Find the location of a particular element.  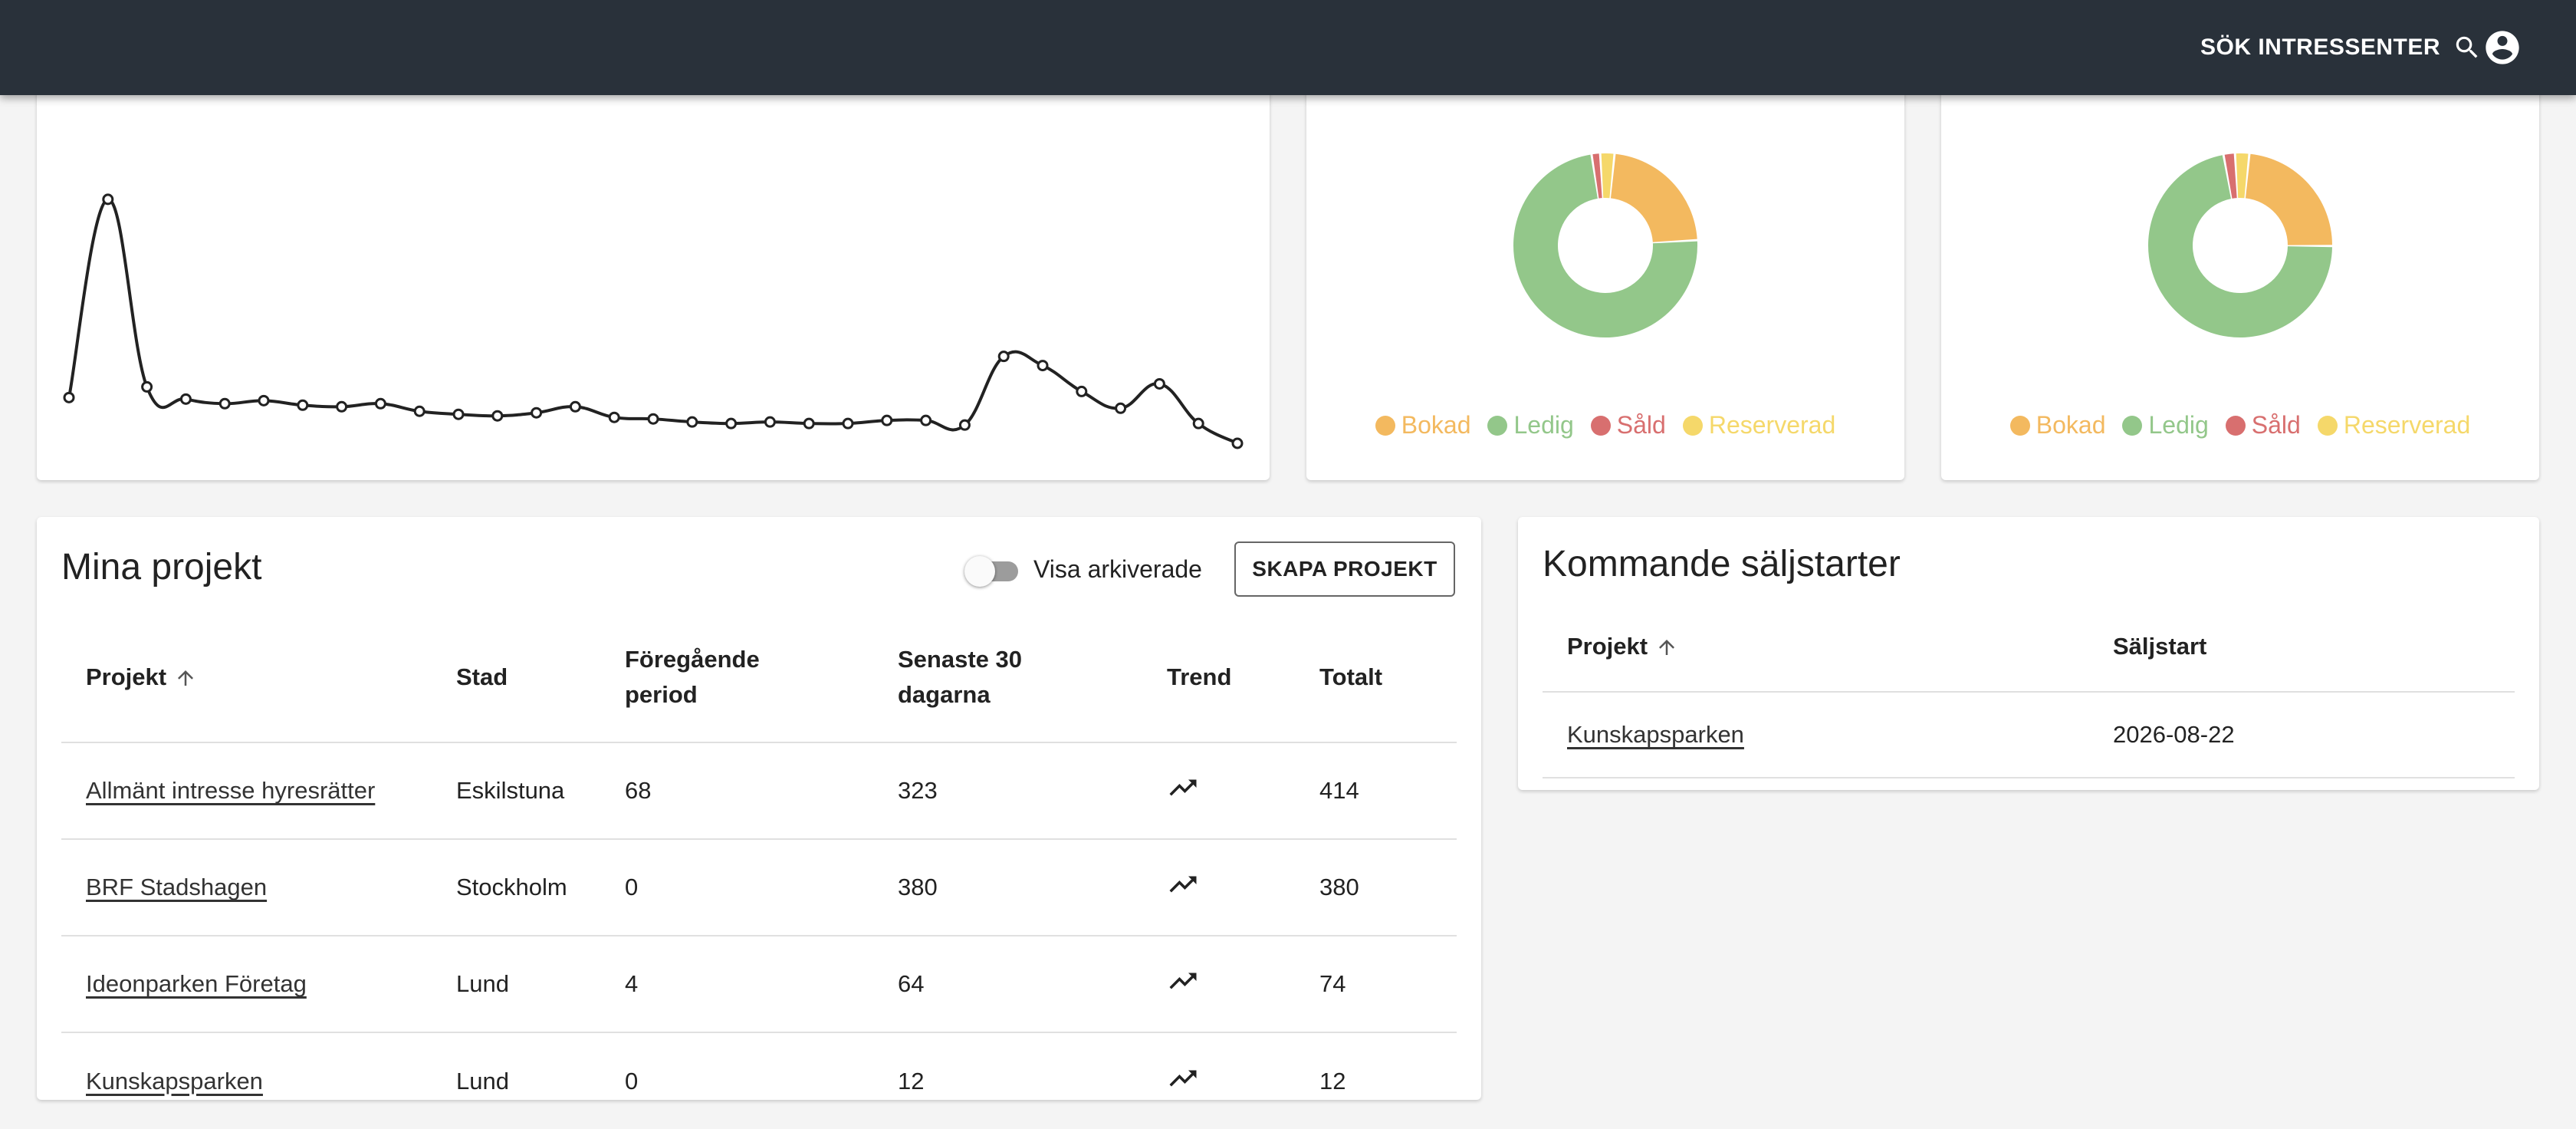

donut-legend-1: Bokad Ledig Såld Reserverad is located at coordinates (1605, 425).